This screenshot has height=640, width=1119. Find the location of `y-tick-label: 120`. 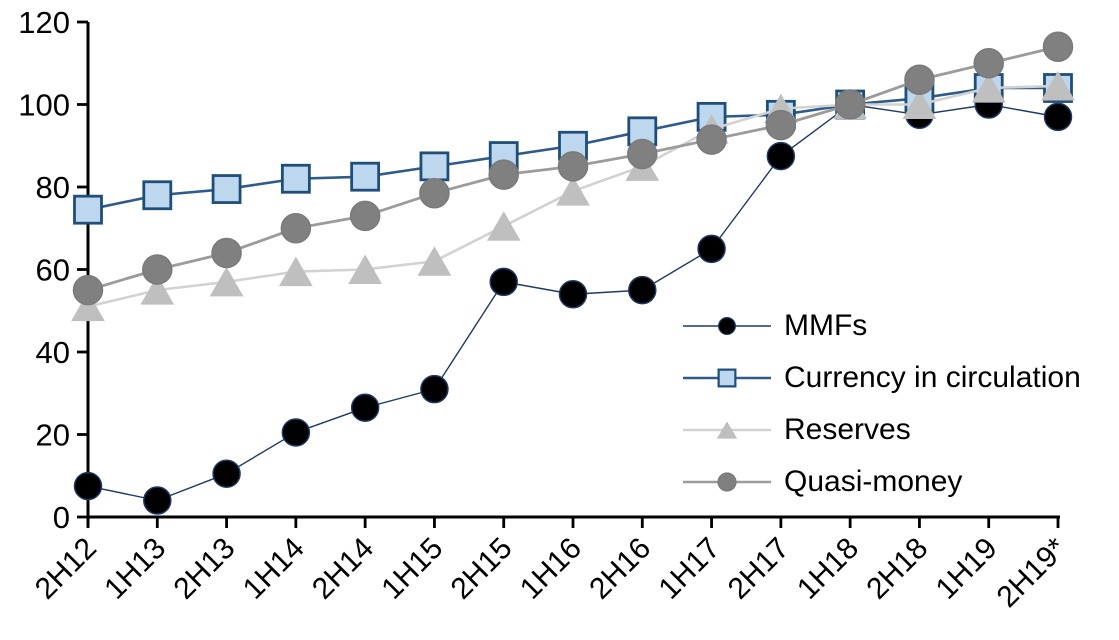

y-tick-label: 120 is located at coordinates (44, 22).